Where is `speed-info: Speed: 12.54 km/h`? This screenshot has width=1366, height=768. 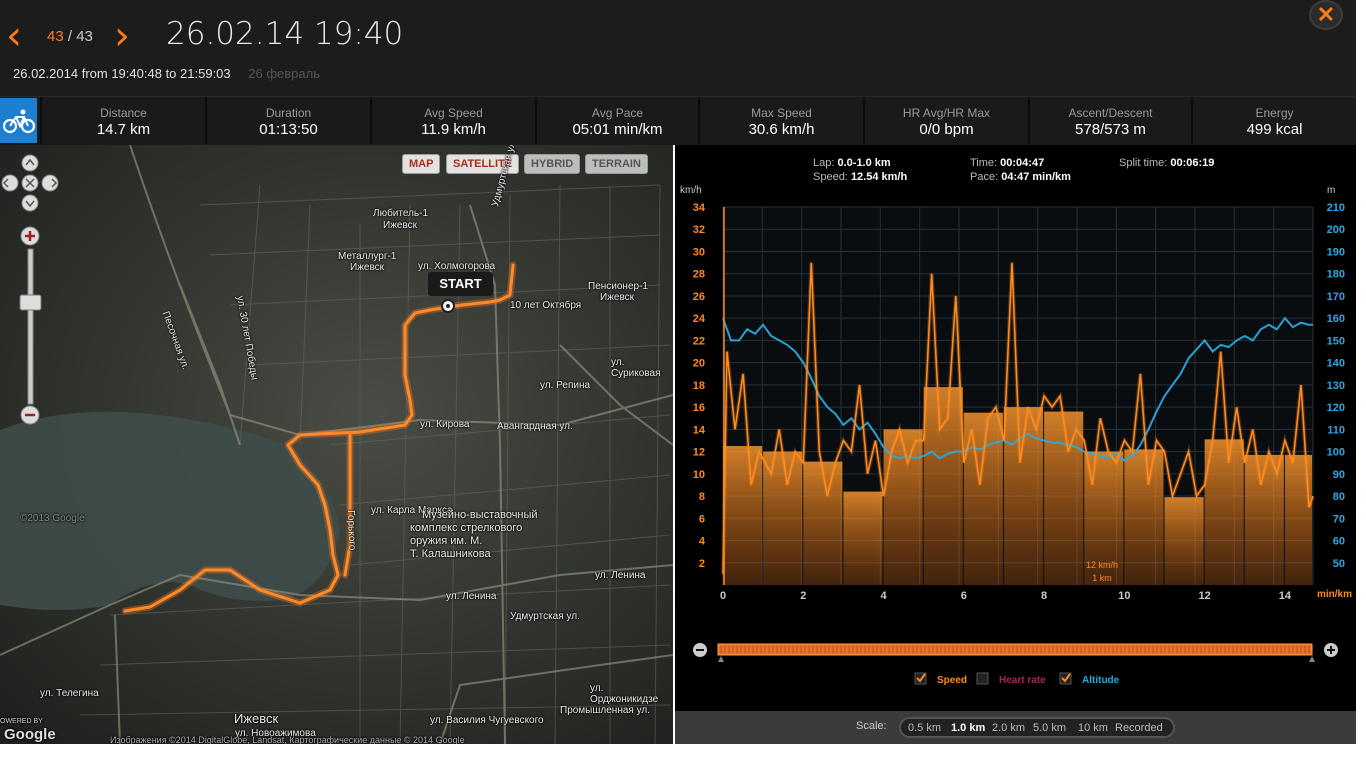
speed-info: Speed: 12.54 km/h is located at coordinates (860, 177).